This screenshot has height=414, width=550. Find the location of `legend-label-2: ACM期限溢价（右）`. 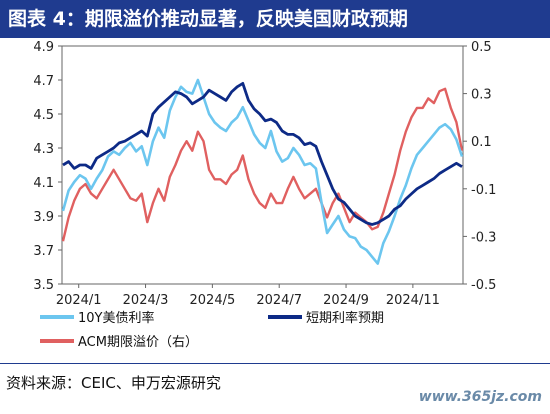

legend-label-2: ACM期限溢价（右） is located at coordinates (138, 342).